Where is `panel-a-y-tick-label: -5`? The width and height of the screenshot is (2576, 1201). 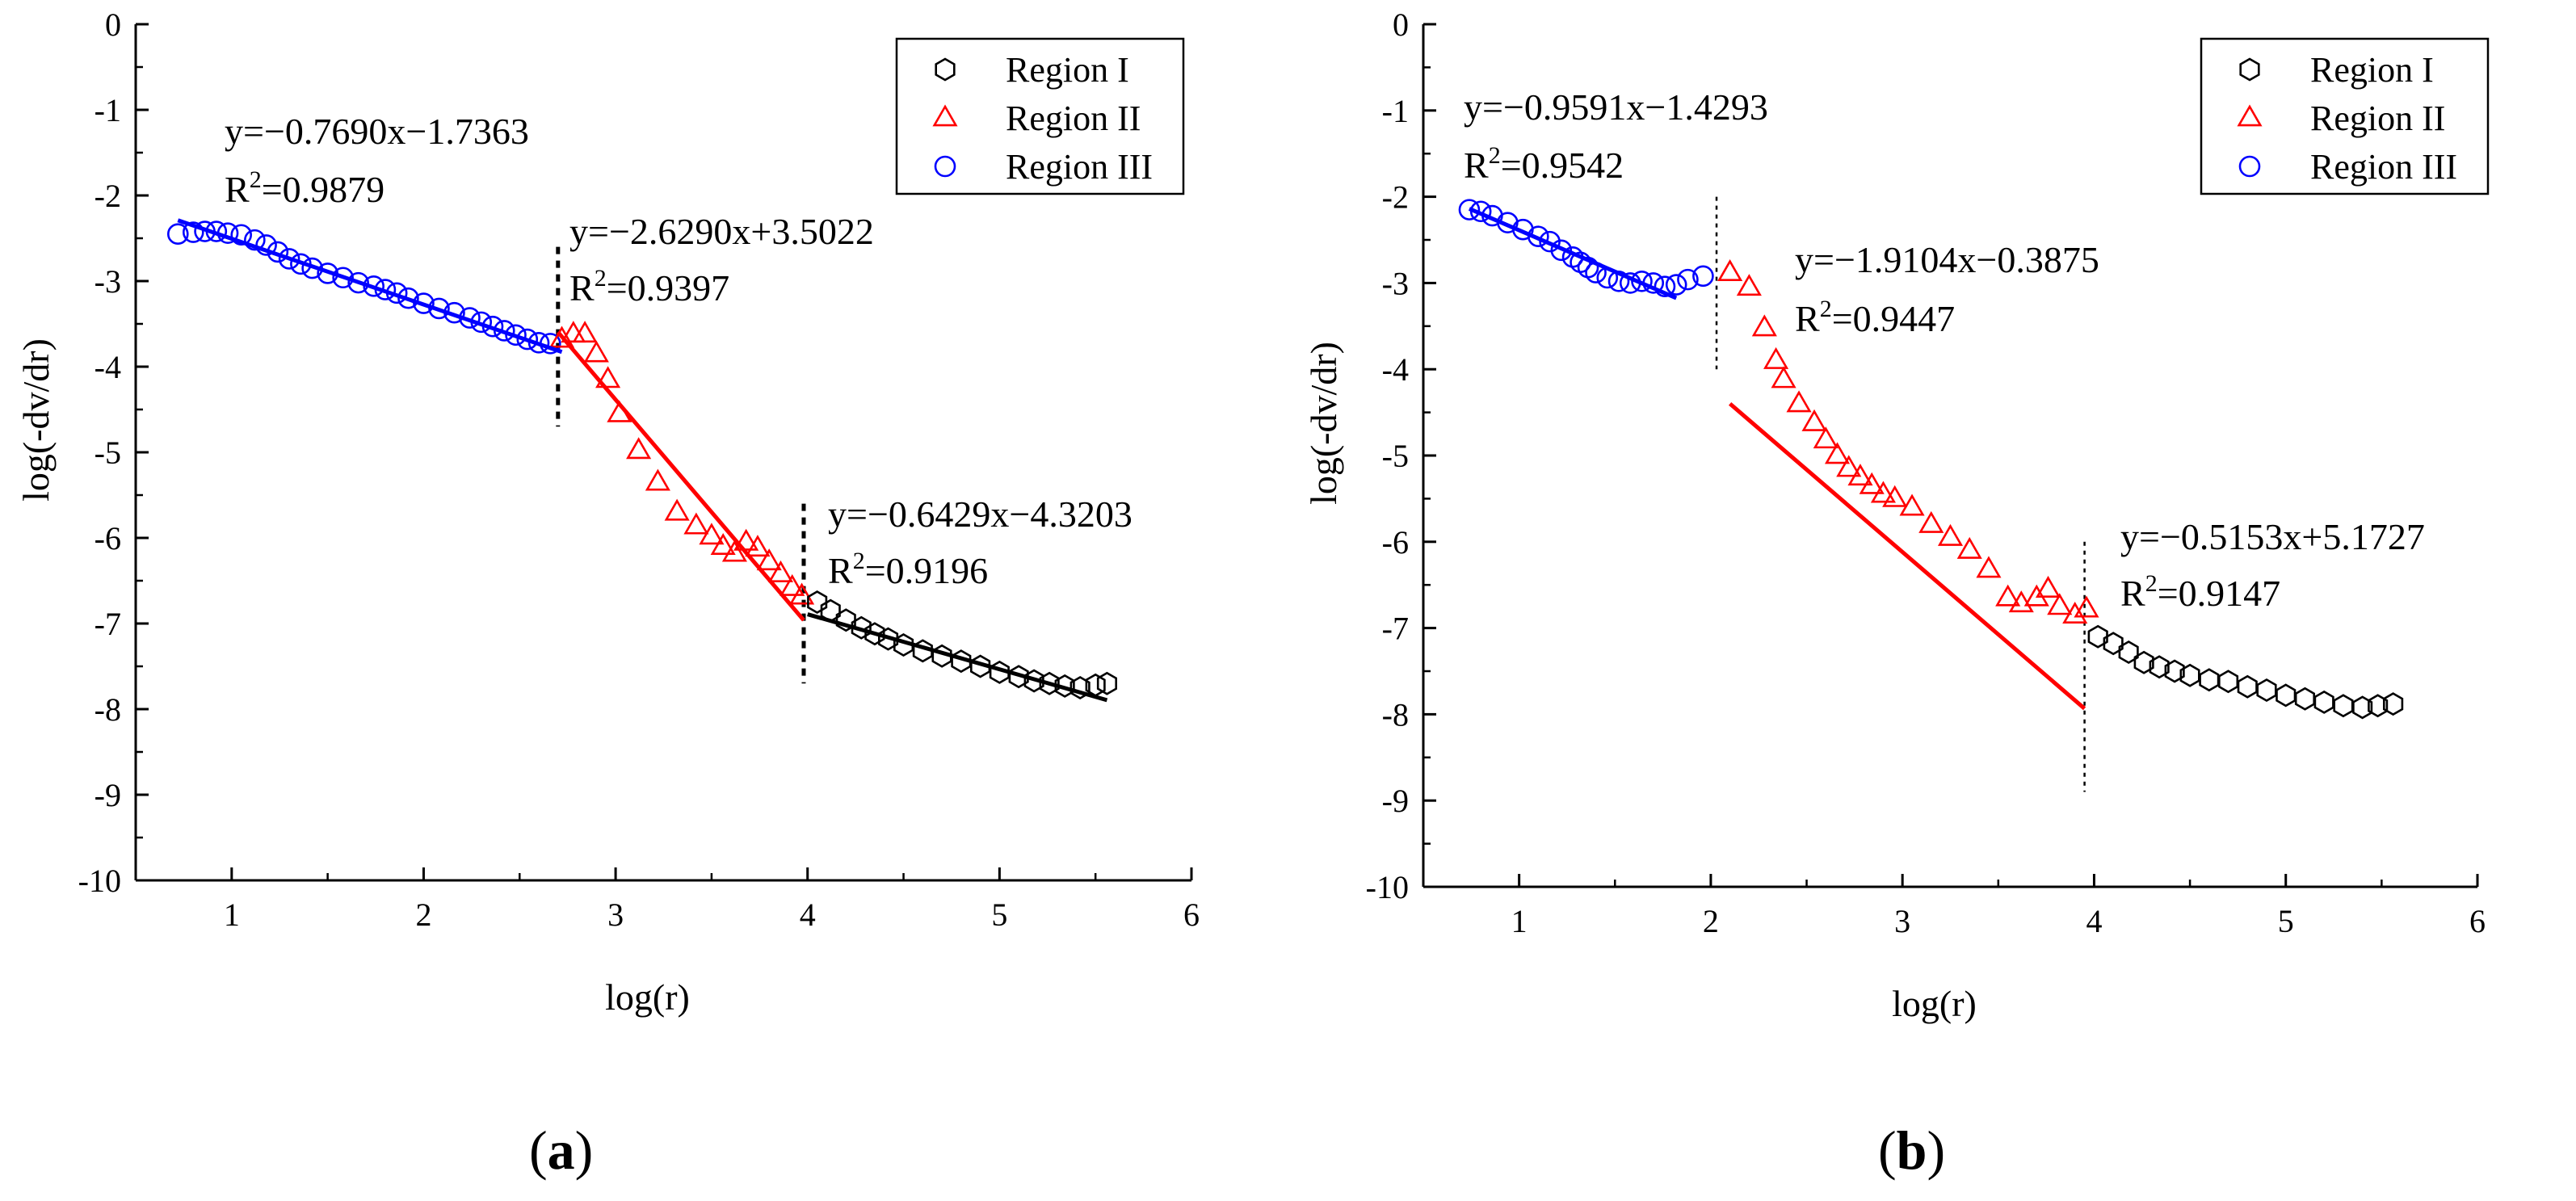
panel-a-y-tick-label: -5 is located at coordinates (108, 453).